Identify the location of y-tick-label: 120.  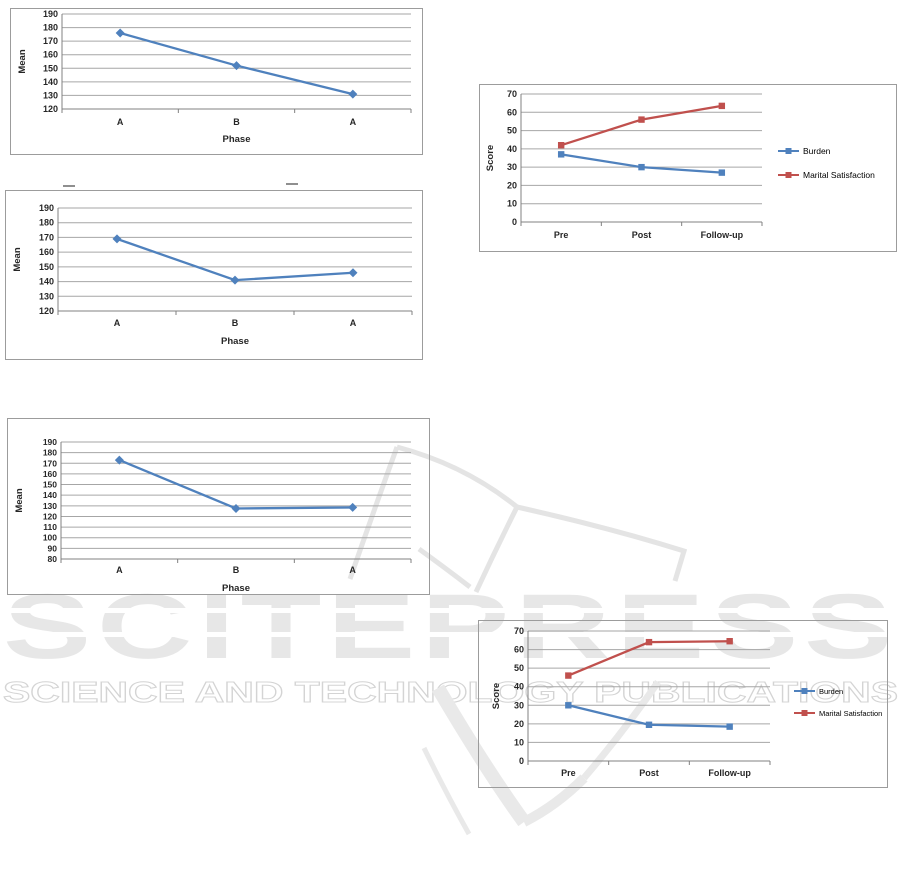
(46, 311).